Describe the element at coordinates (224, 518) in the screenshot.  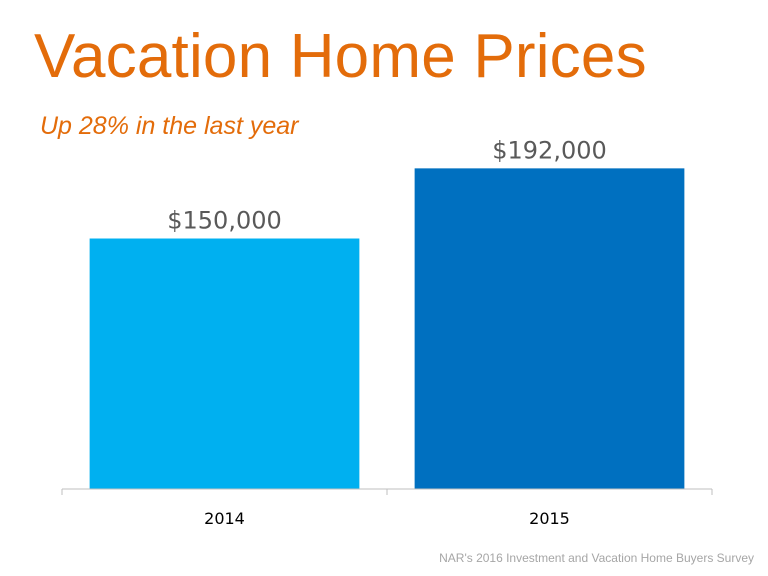
I see `x-tick-label-2014: 2014` at that location.